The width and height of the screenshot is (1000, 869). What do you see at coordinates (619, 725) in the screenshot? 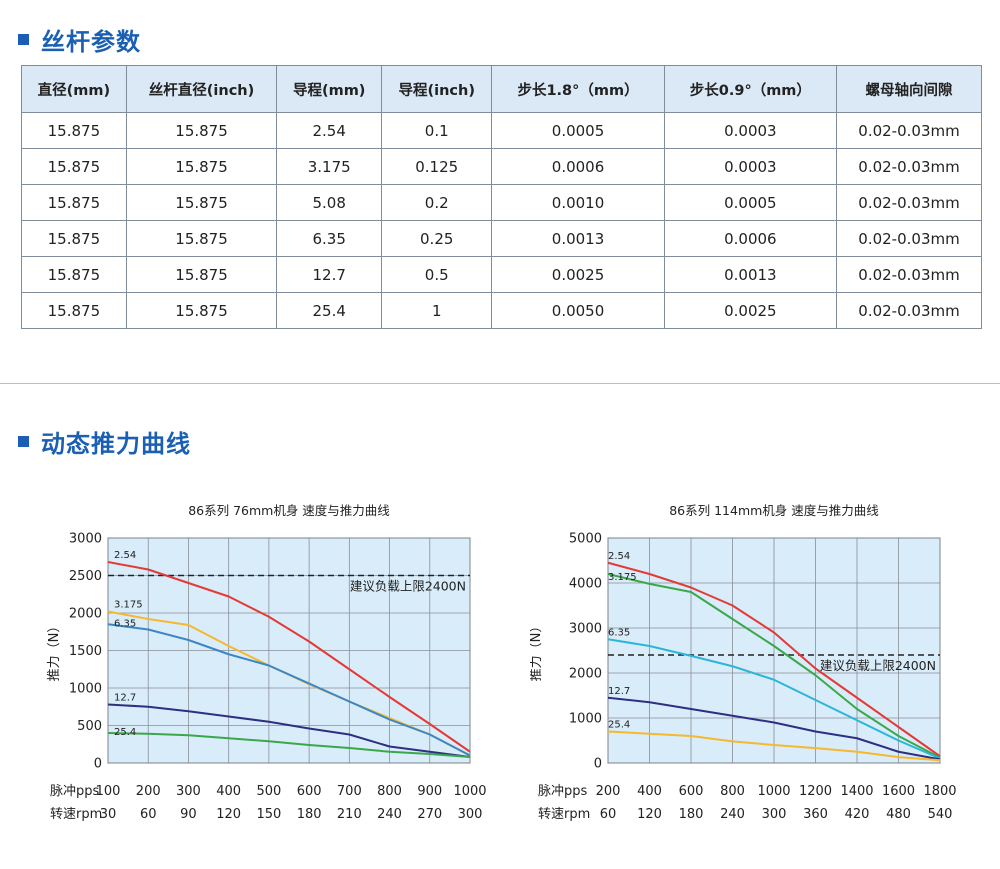
I see `series-label: 25.4` at bounding box center [619, 725].